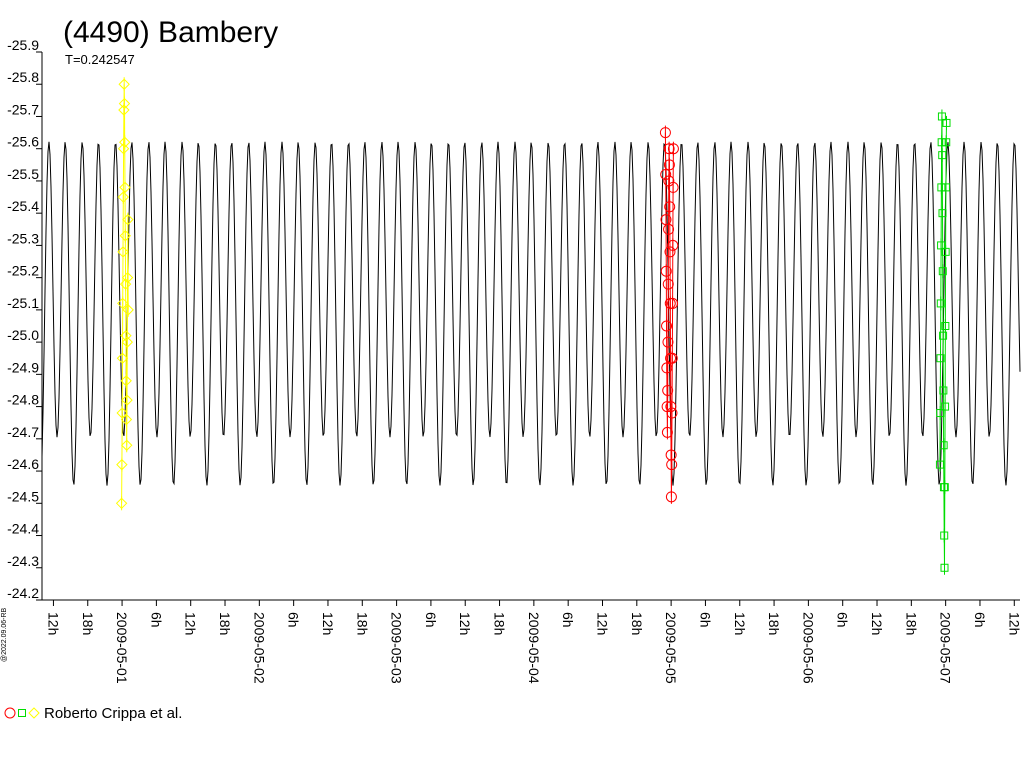  I want to click on x-tick-label: 2009-05-07, so click(946, 648).